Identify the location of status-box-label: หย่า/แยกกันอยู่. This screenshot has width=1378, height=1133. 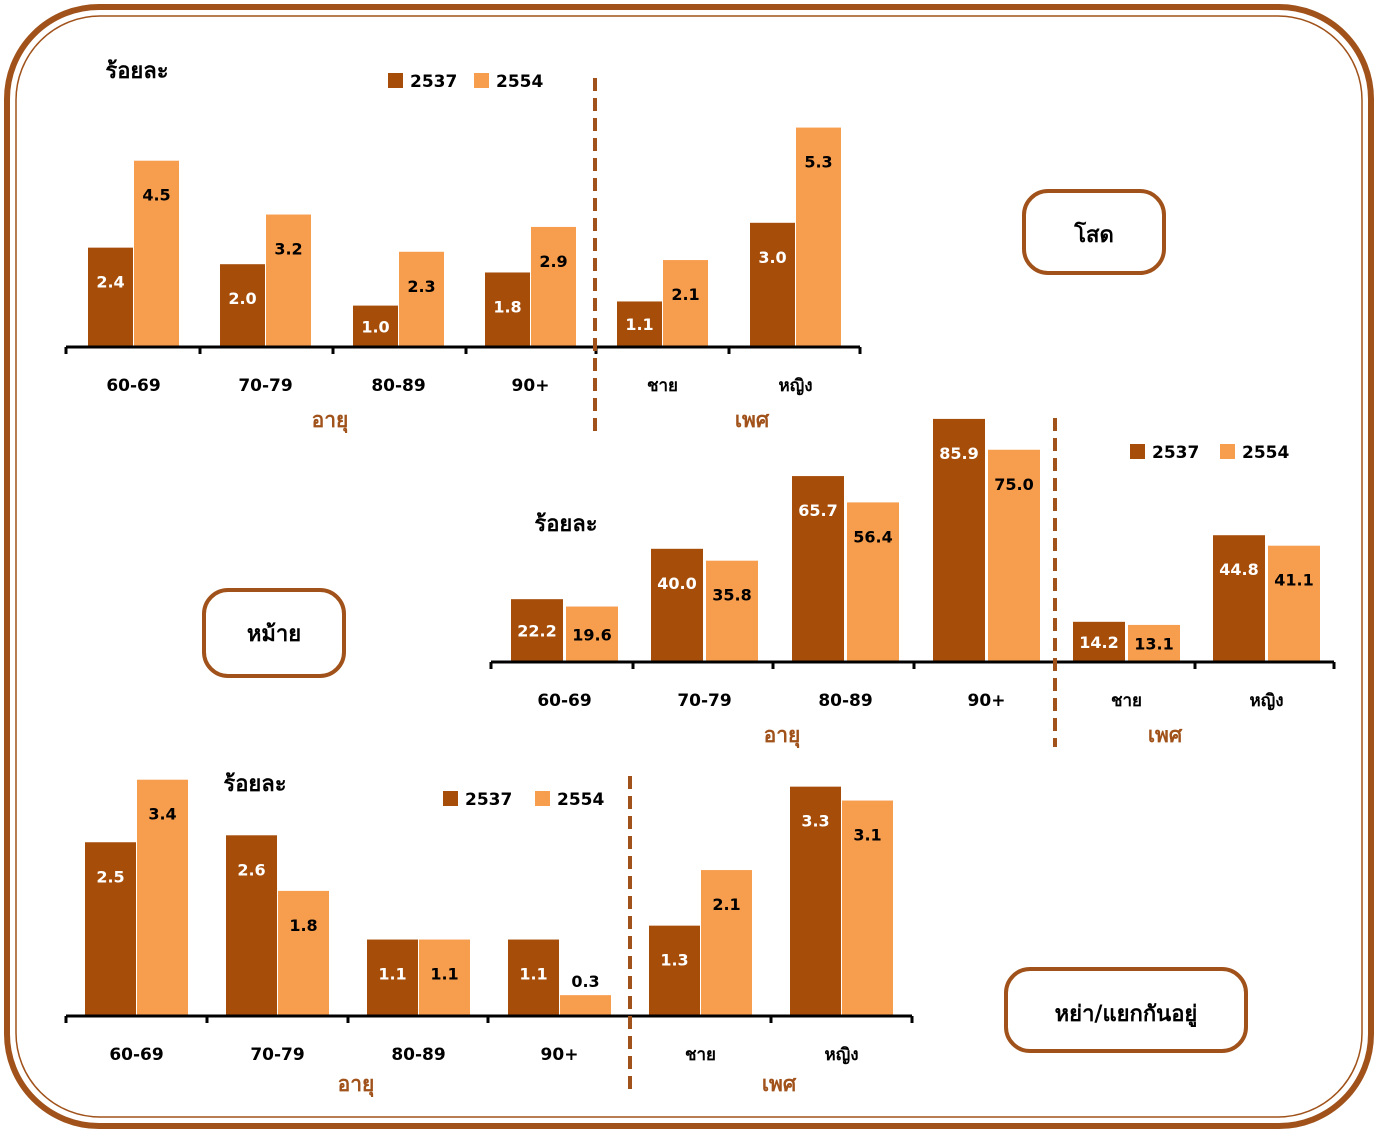
(1126, 1015).